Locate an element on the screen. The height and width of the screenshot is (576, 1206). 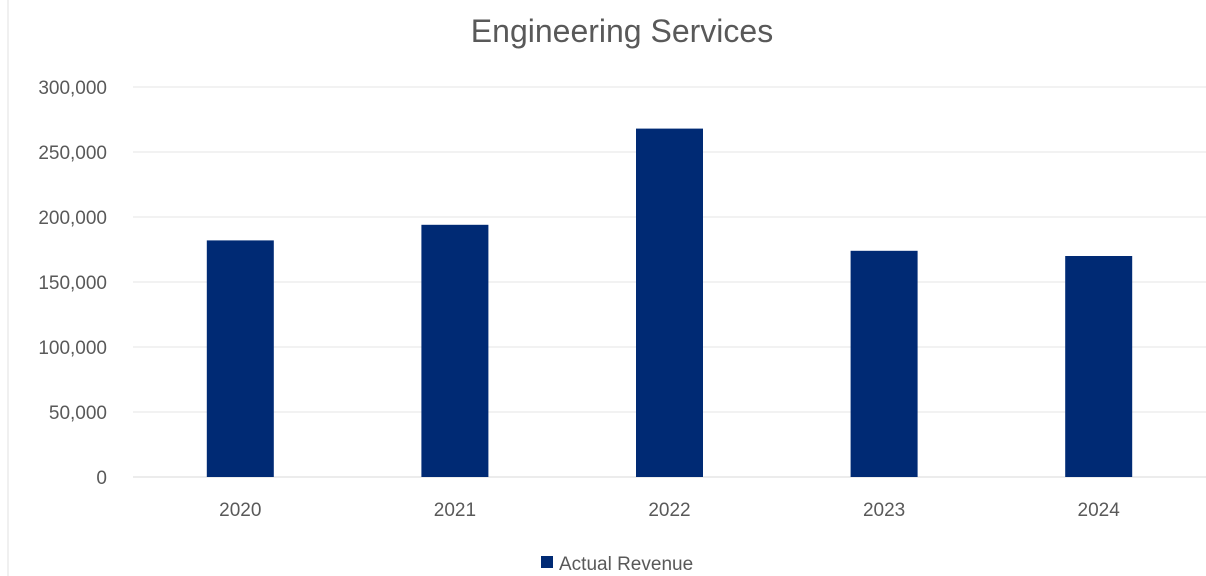
y-tick-label-250000: 250,000 is located at coordinates (72, 153).